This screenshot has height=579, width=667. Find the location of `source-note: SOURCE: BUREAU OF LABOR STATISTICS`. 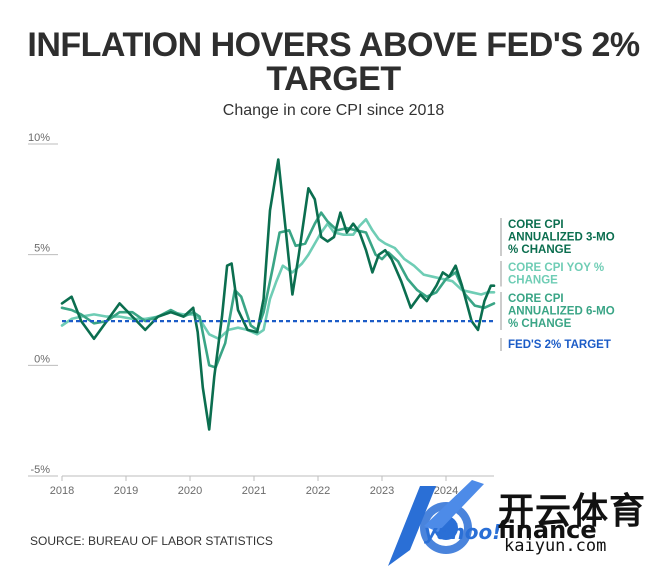

source-note: SOURCE: BUREAU OF LABOR STATISTICS is located at coordinates (151, 541).